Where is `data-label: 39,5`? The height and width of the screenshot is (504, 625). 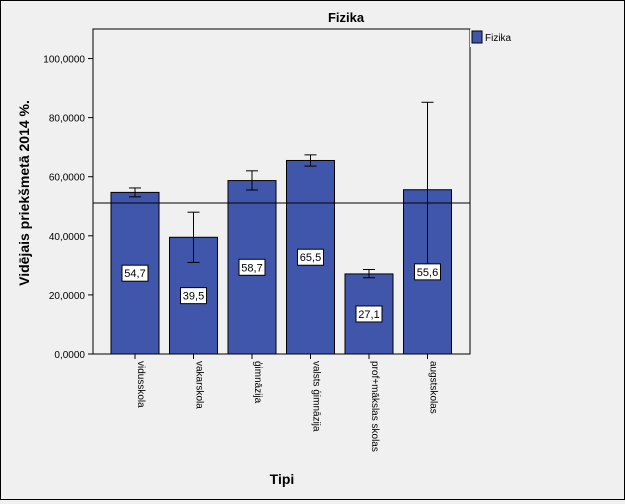 data-label: 39,5 is located at coordinates (193, 297).